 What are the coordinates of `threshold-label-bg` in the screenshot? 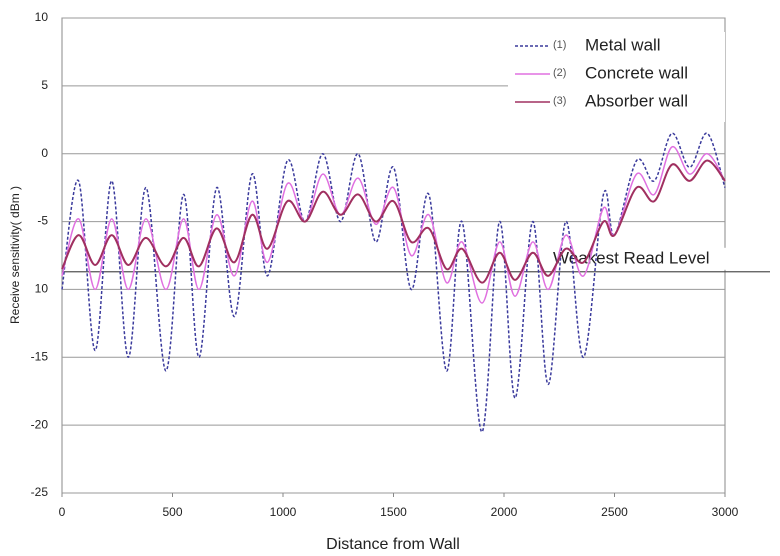 It's located at (662, 258).